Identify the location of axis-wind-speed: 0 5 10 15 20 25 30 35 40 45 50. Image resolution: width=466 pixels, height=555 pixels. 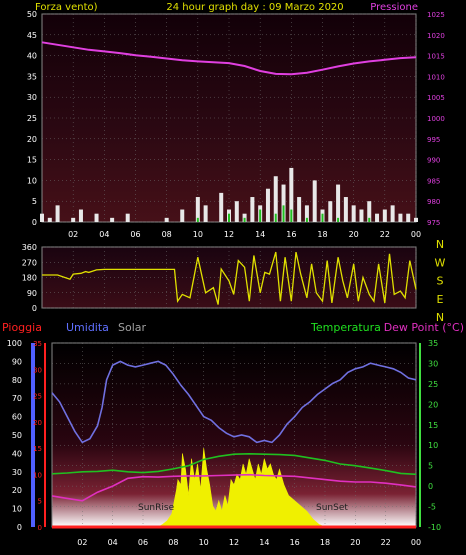
(32, 118).